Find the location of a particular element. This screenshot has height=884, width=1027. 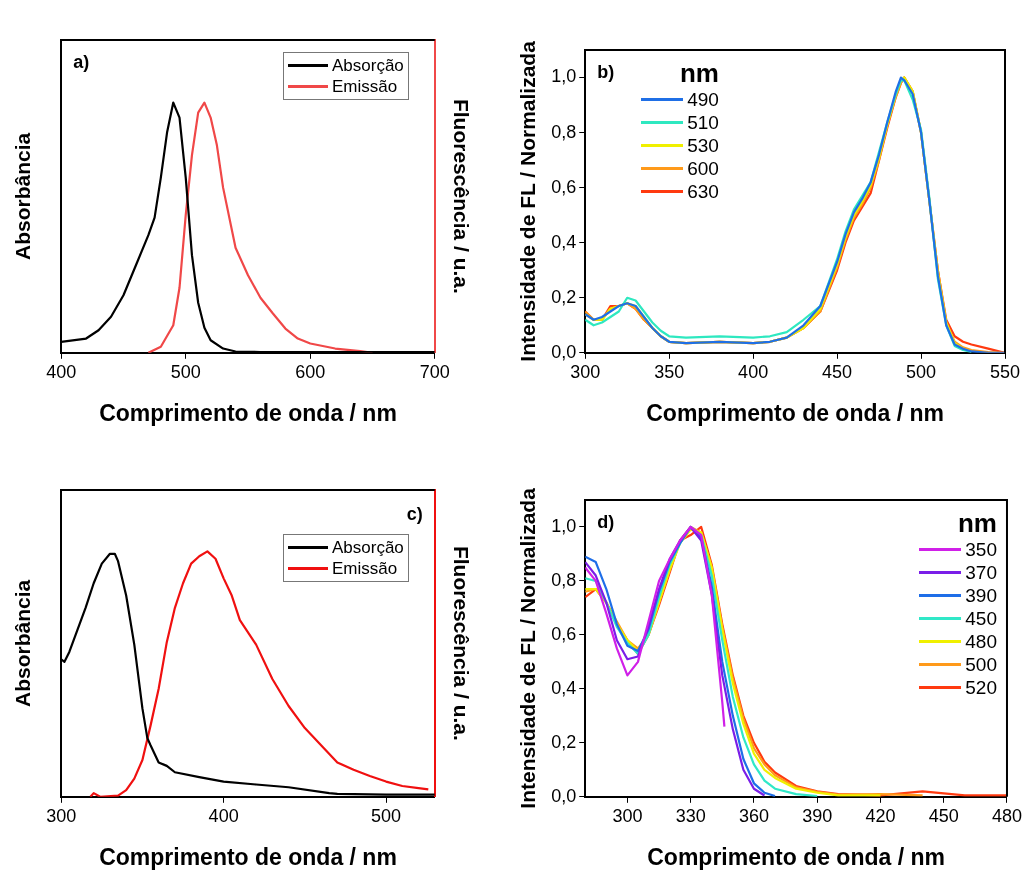

x-tick-label: 390 is located at coordinates (817, 815).